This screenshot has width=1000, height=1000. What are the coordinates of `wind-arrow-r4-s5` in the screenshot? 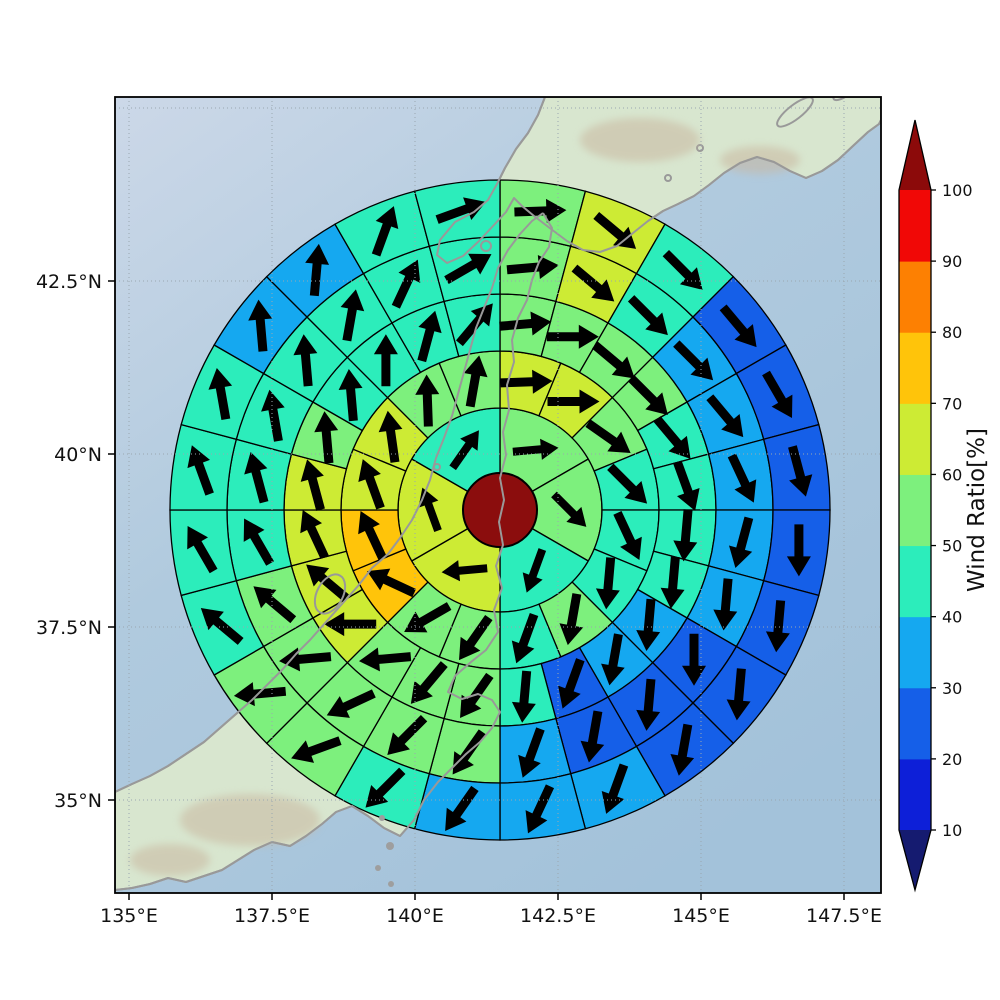 It's located at (725, 416).